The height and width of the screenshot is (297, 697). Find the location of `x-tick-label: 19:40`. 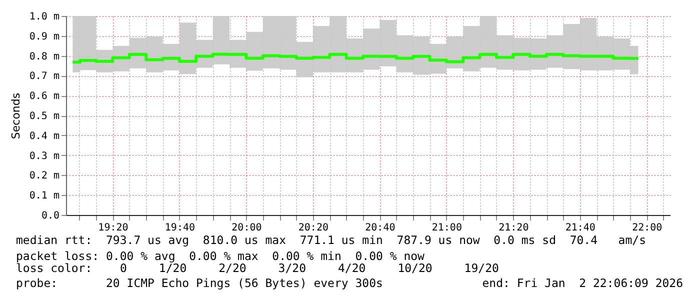

x-tick-label: 19:40 is located at coordinates (180, 228).